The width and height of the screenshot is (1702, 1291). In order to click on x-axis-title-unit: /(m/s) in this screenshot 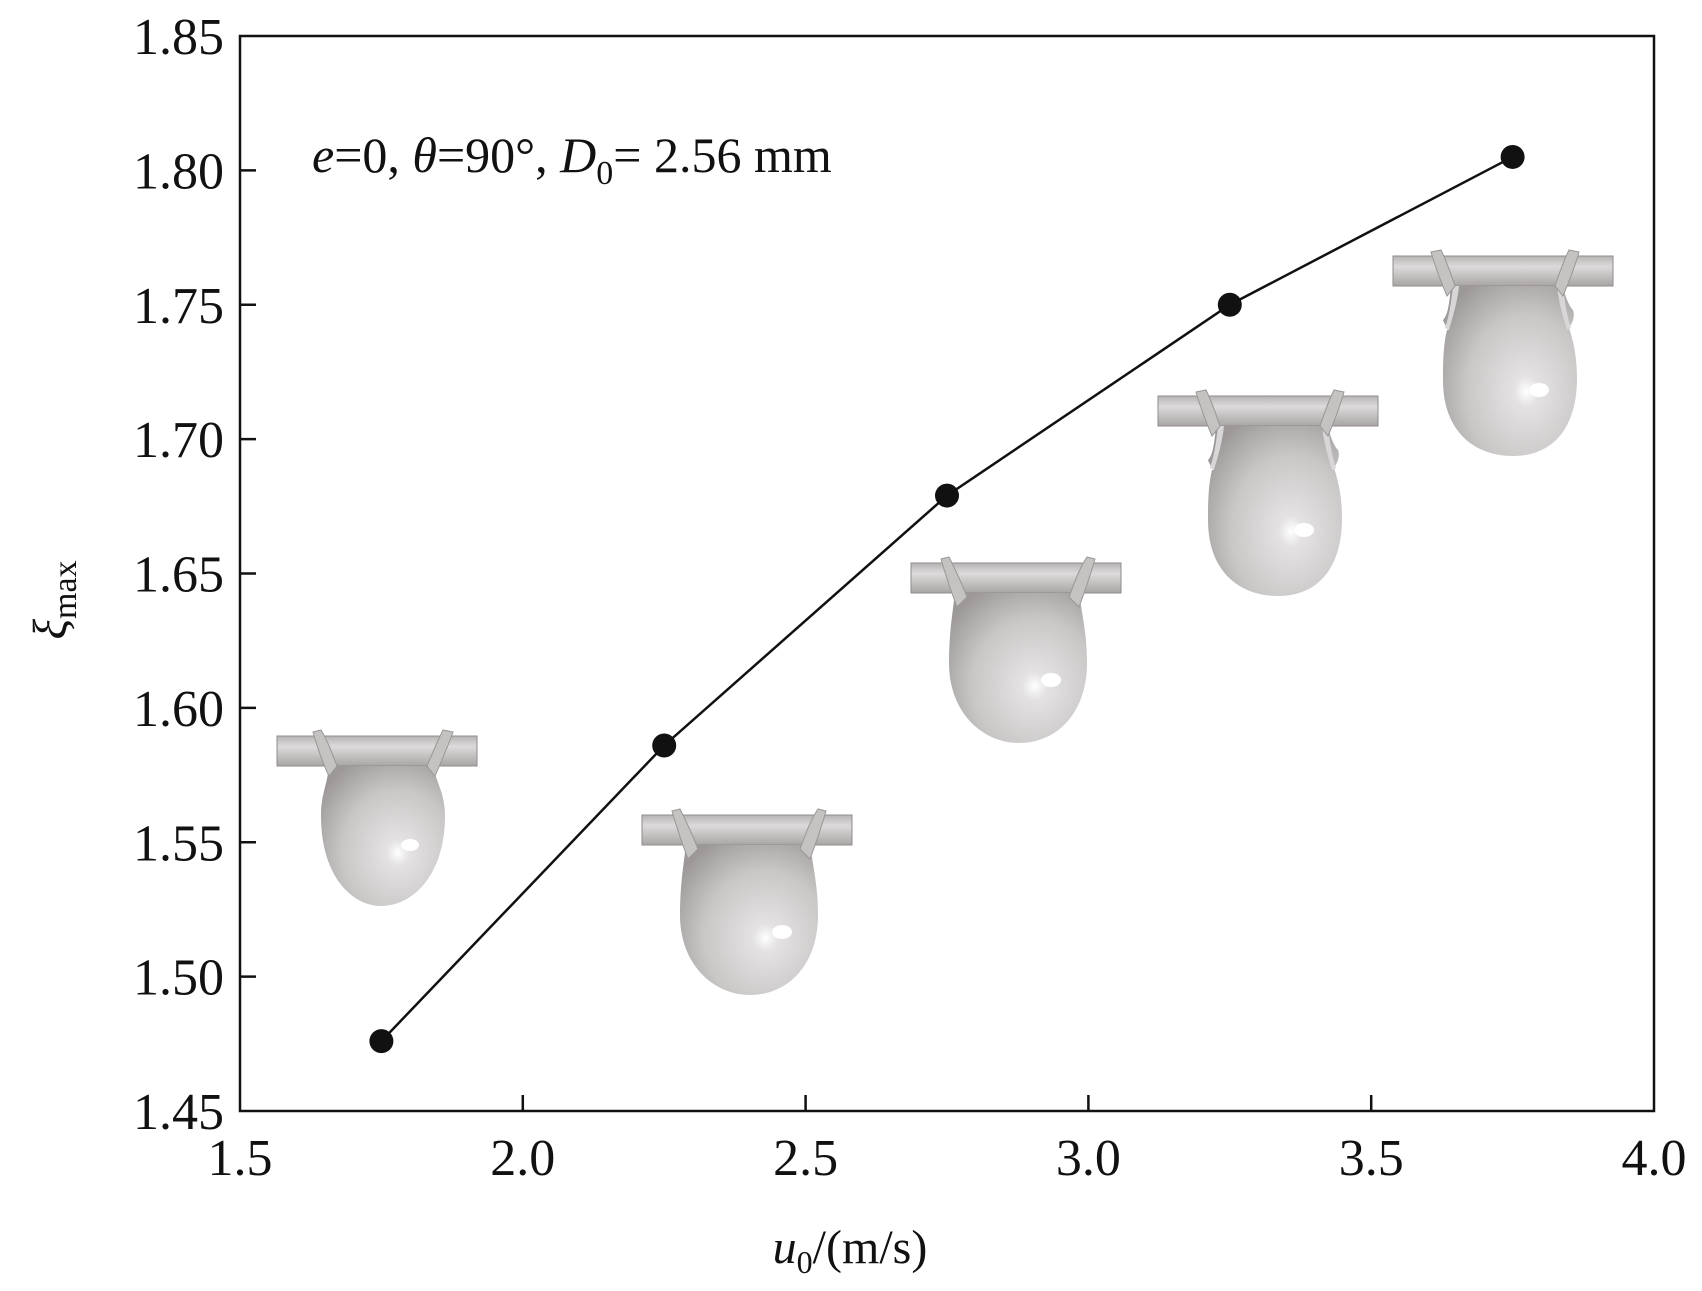, I will do `click(870, 1247)`.